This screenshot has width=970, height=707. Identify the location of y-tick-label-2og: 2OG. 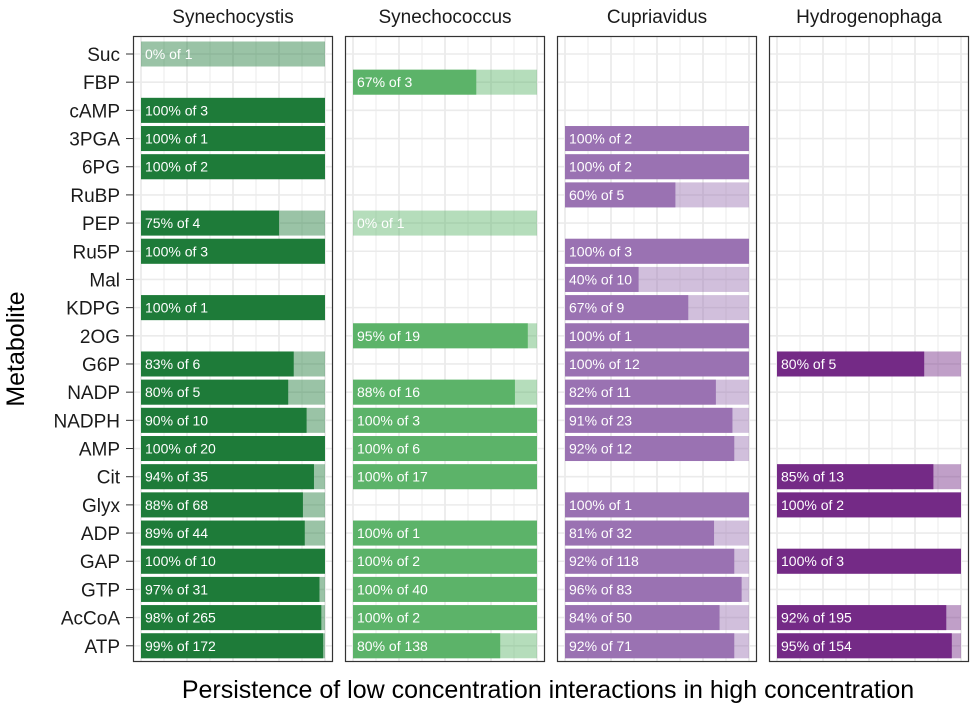
(100, 337).